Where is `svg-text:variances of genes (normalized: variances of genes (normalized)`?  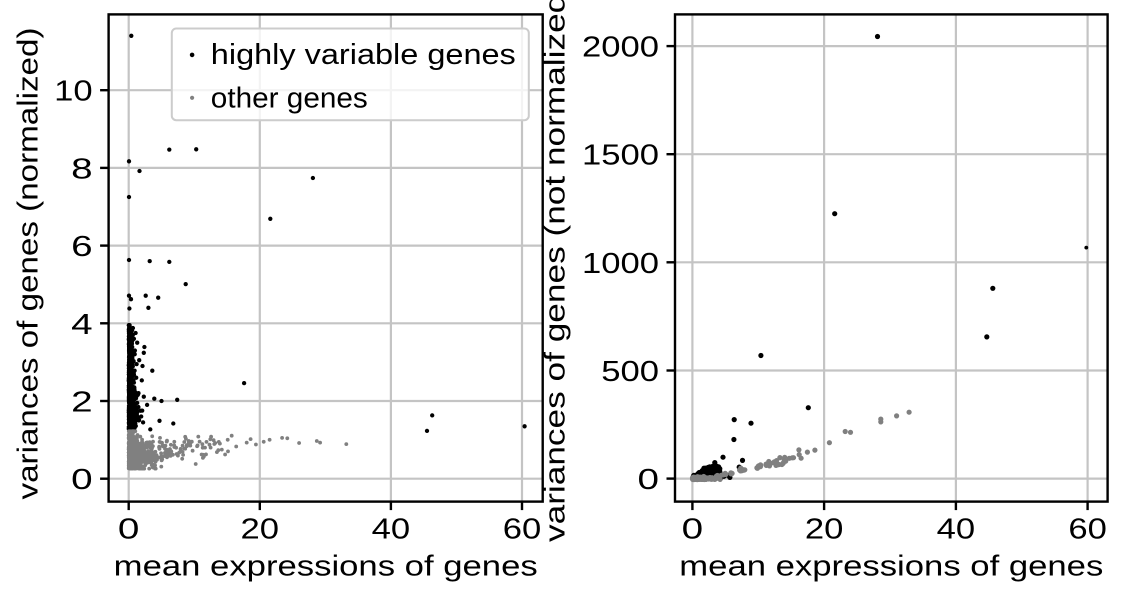
svg-text:variances of genes (normalized: variances of genes (normalized) is located at coordinates (29, 263).